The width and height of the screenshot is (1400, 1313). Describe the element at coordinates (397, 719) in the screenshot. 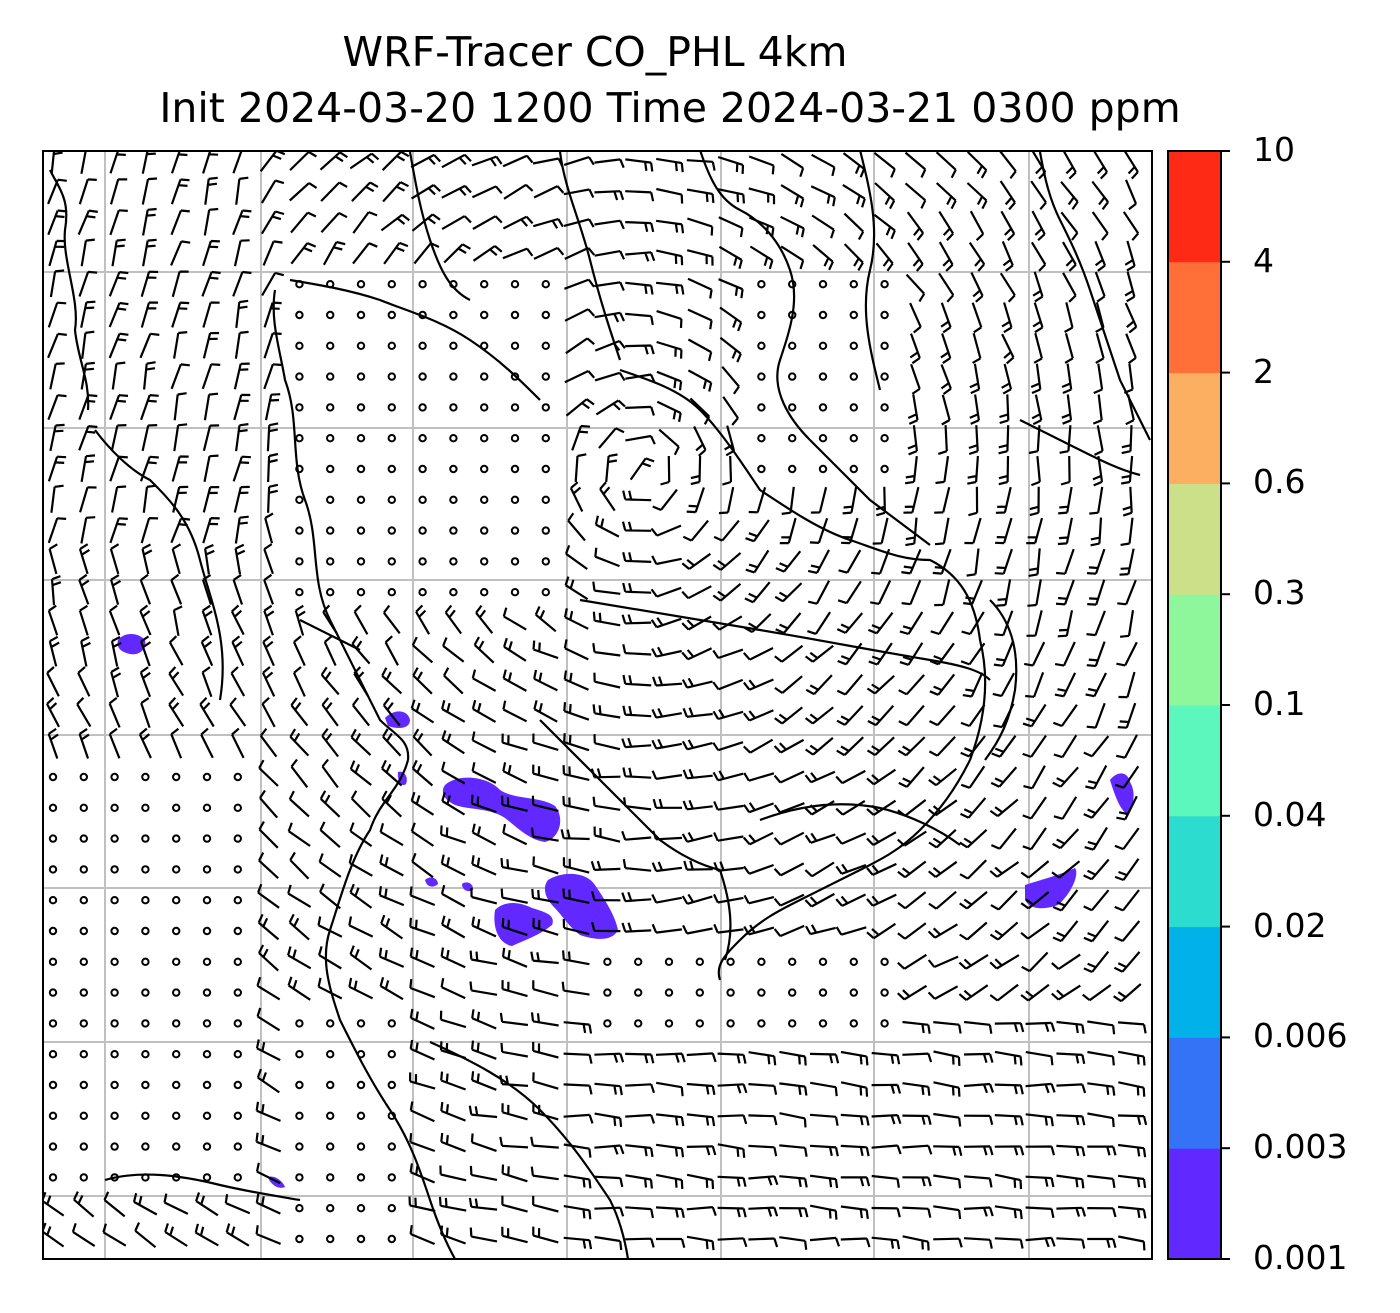

I see `plume-va-small` at that location.